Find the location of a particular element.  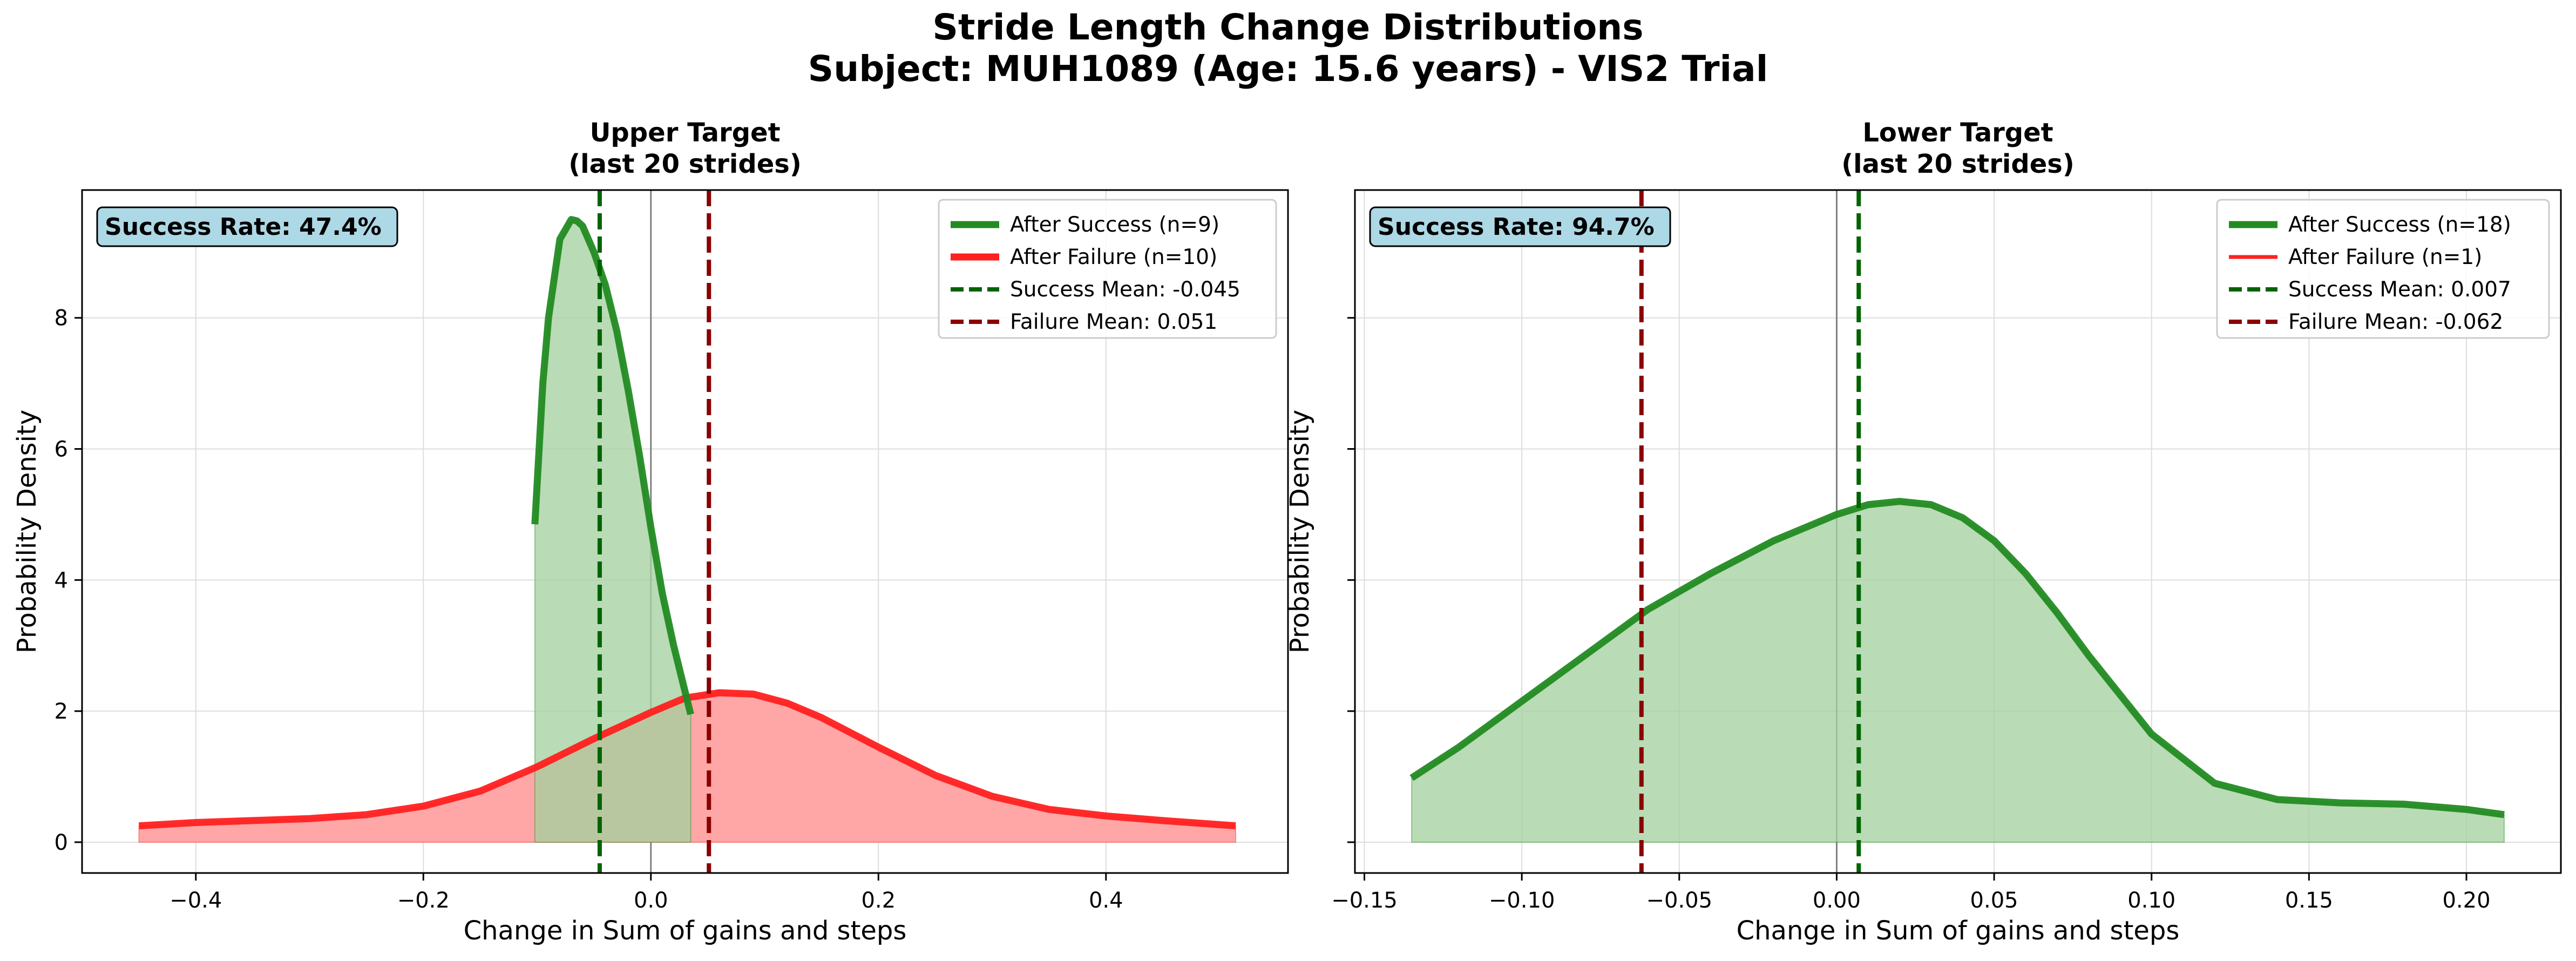

x-tick-label: 0.00 is located at coordinates (1837, 900).